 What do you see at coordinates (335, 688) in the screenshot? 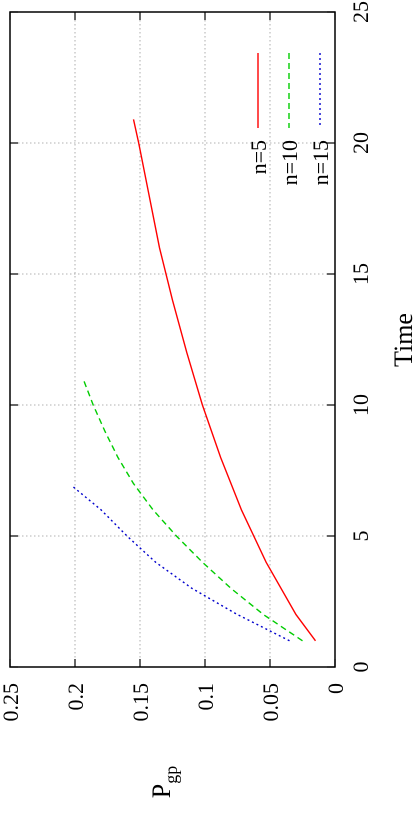
I see `y-tick-label: 0` at bounding box center [335, 688].